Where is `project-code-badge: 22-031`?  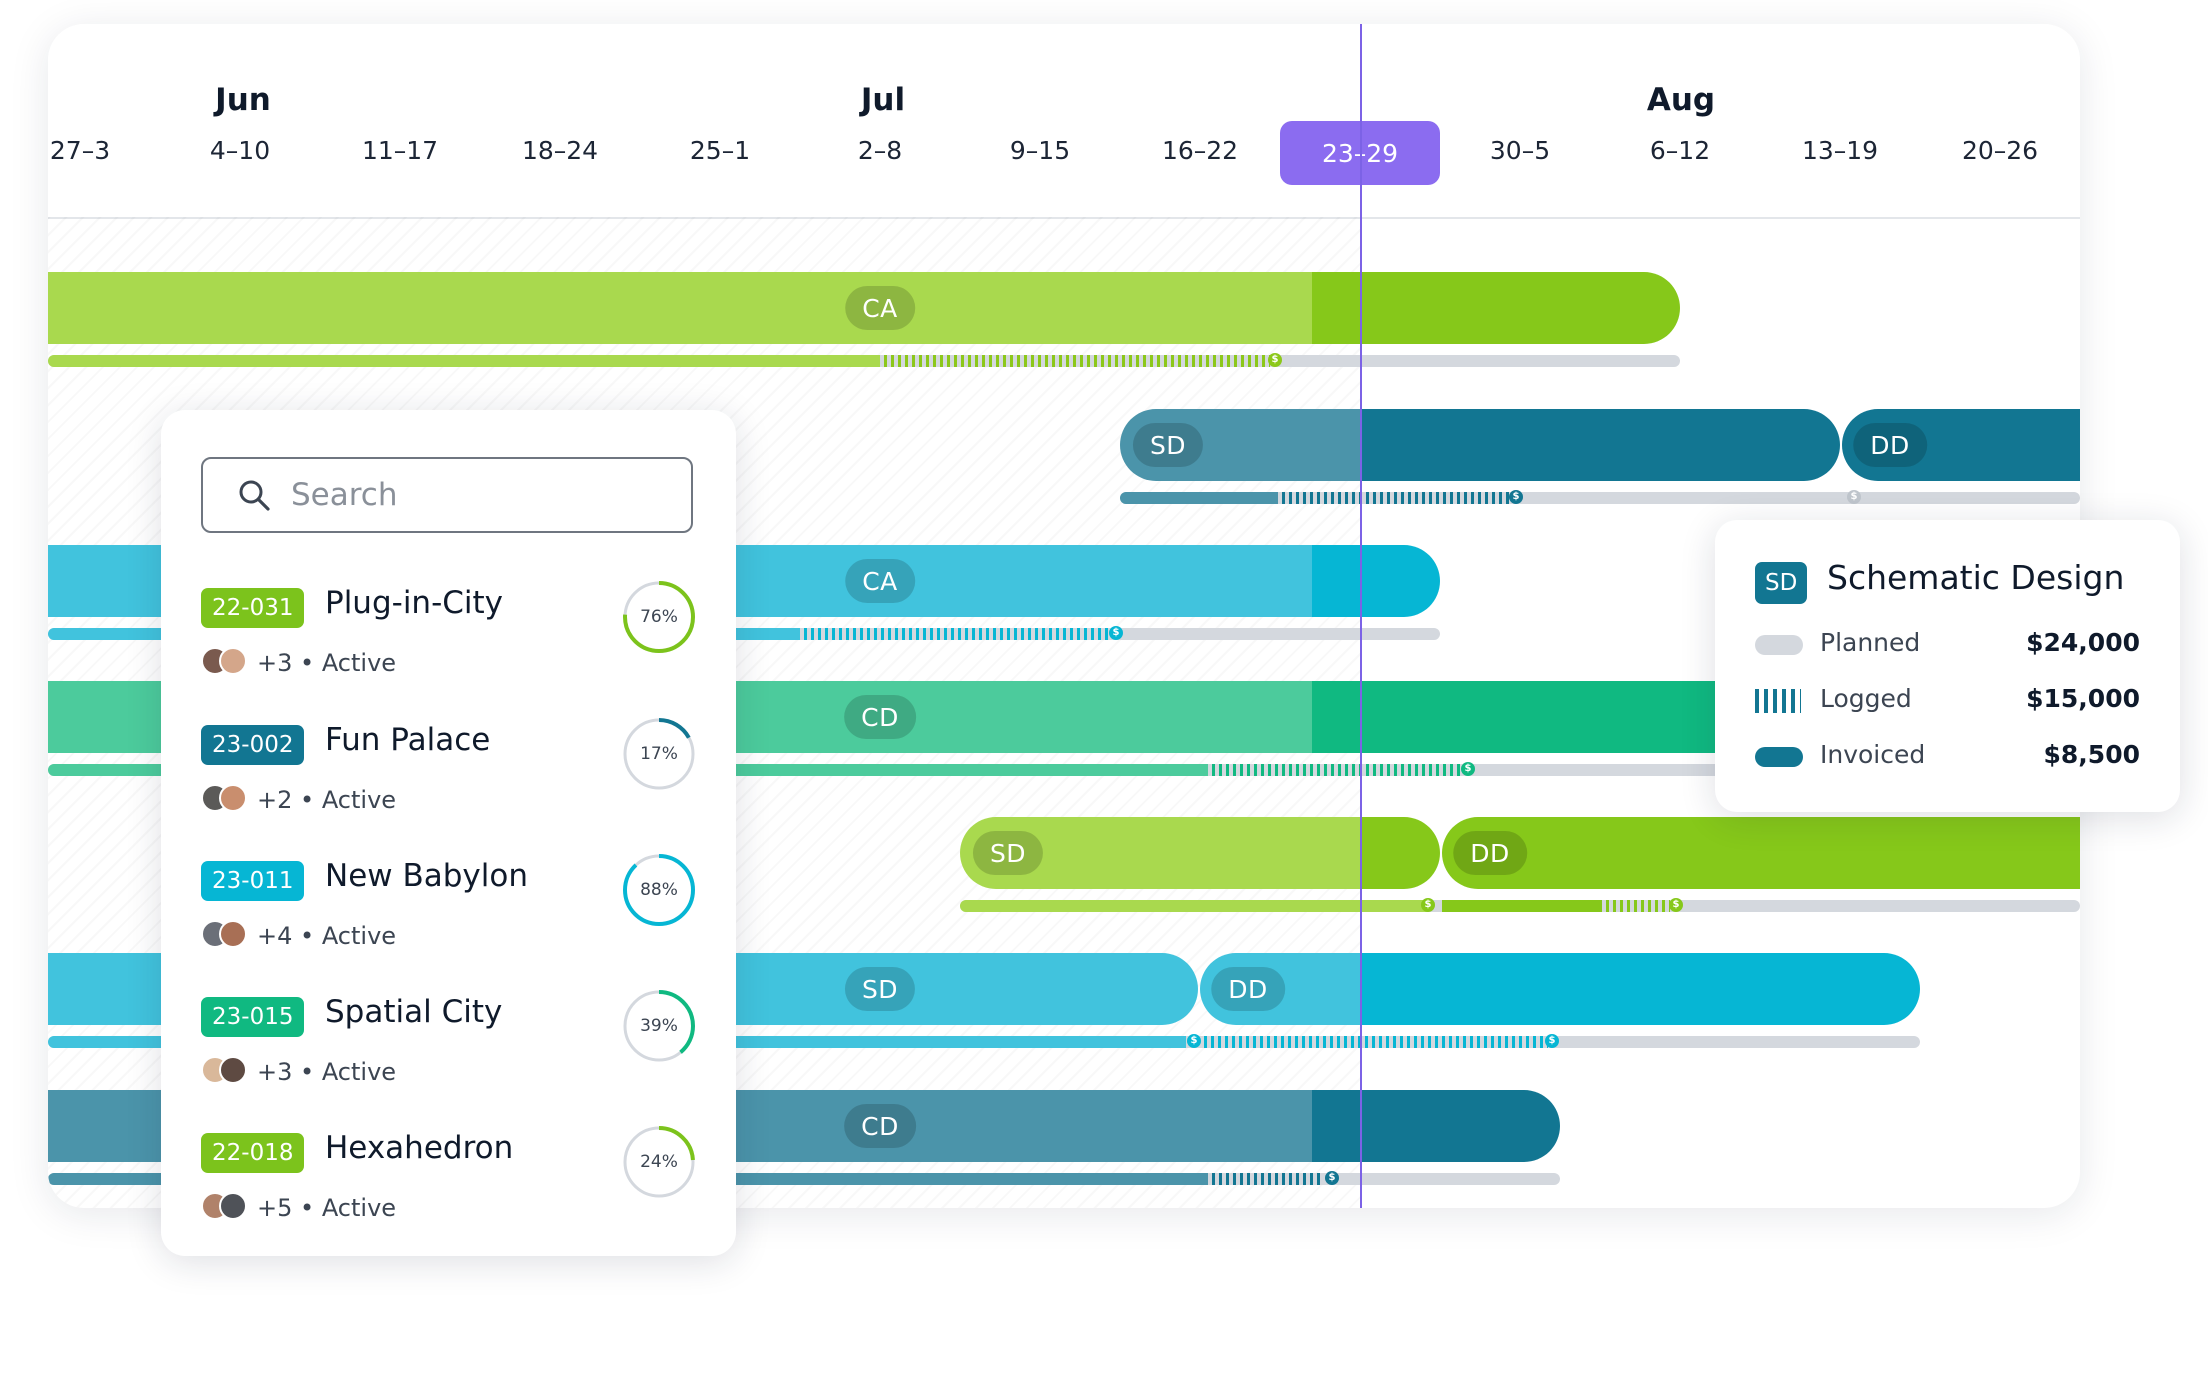
project-code-badge: 22-031 is located at coordinates (253, 608).